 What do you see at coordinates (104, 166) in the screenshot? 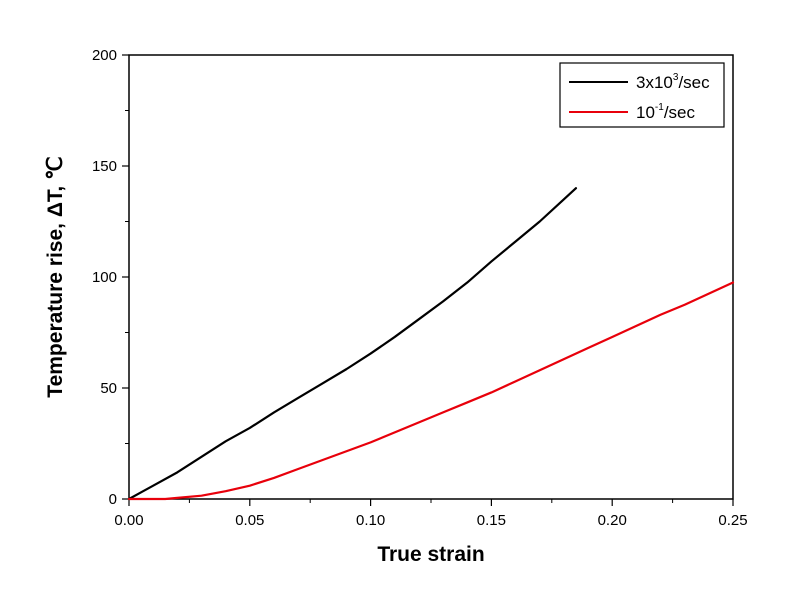
I see `y-tick-label: 150` at bounding box center [104, 166].